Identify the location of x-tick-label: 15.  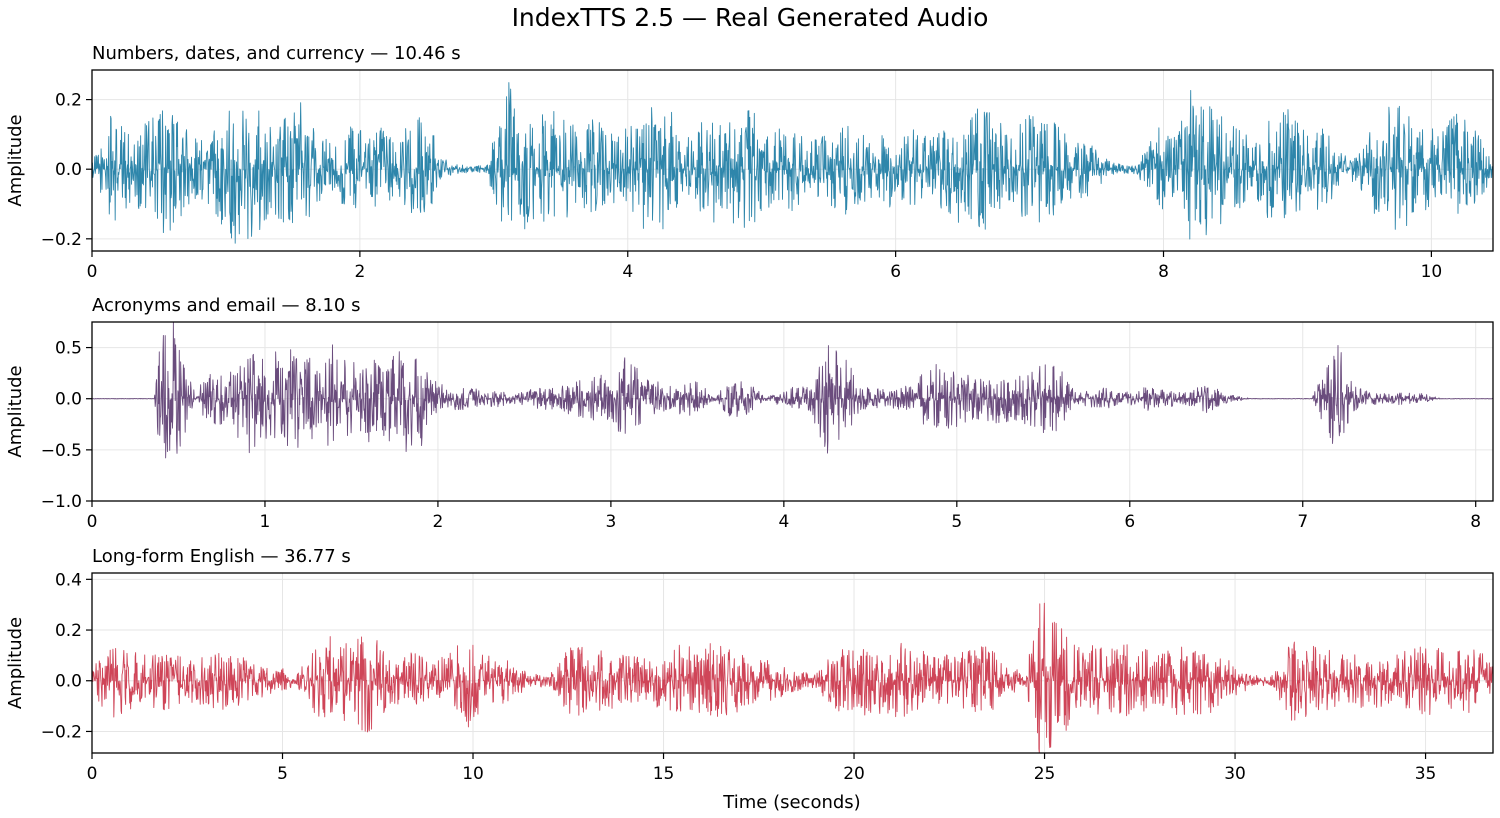
(664, 774).